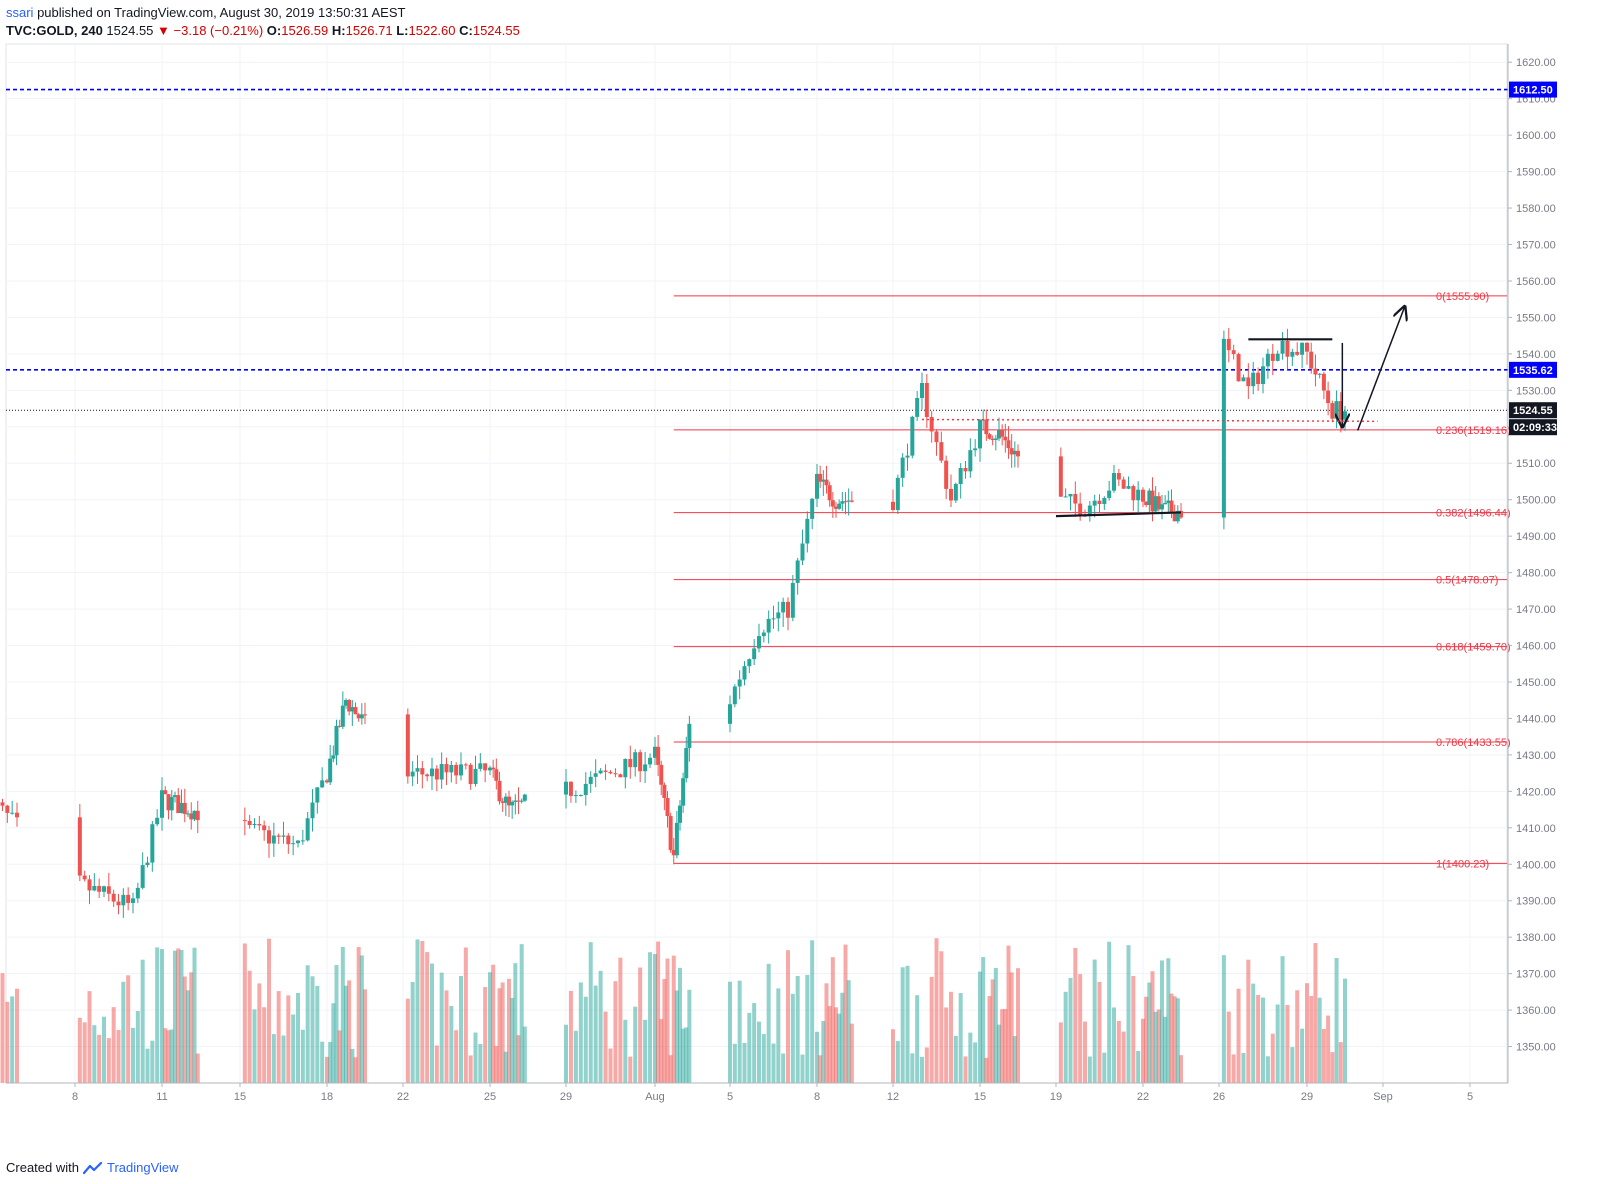 This screenshot has width=1624, height=1184. What do you see at coordinates (1536, 610) in the screenshot?
I see `price-tick-label: 1470.00` at bounding box center [1536, 610].